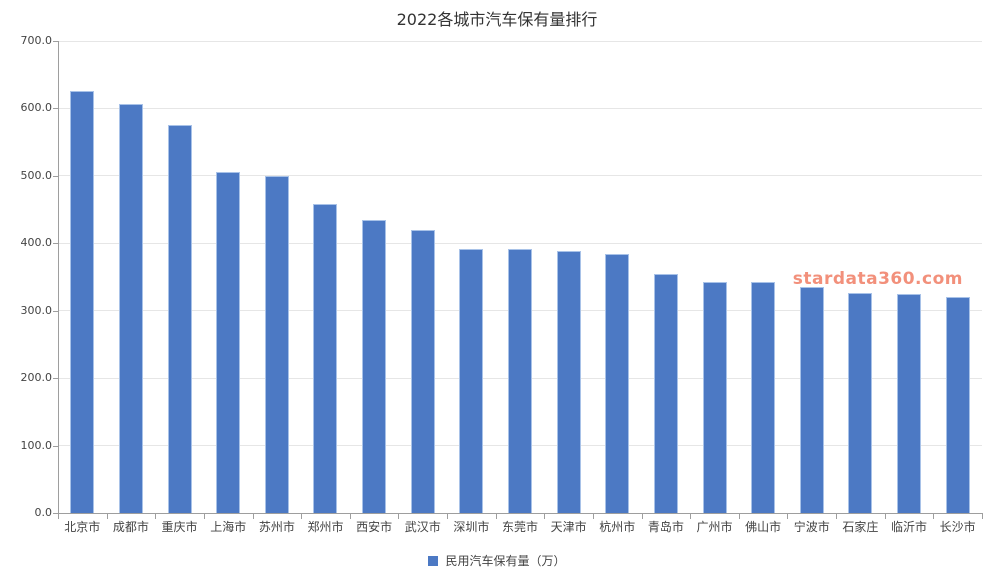 Image resolution: width=994 pixels, height=572 pixels. I want to click on x-axis-label-郑州市: 郑州市, so click(325, 527).